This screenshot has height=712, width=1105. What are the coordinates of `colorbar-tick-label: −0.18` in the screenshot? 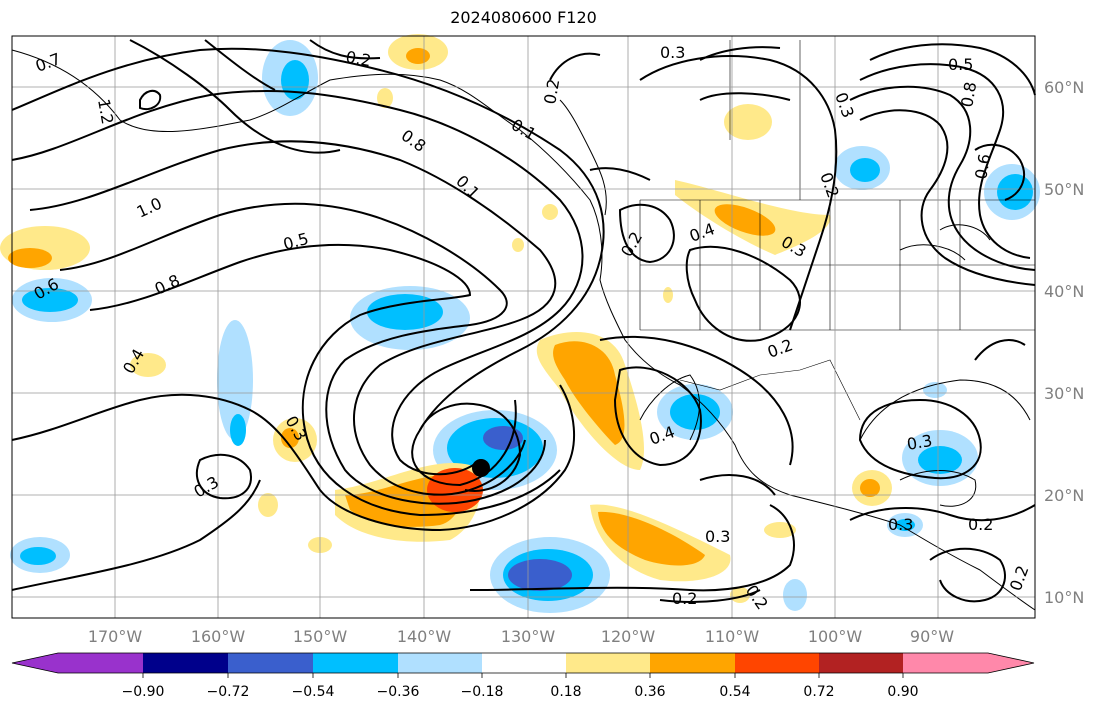 It's located at (482, 692).